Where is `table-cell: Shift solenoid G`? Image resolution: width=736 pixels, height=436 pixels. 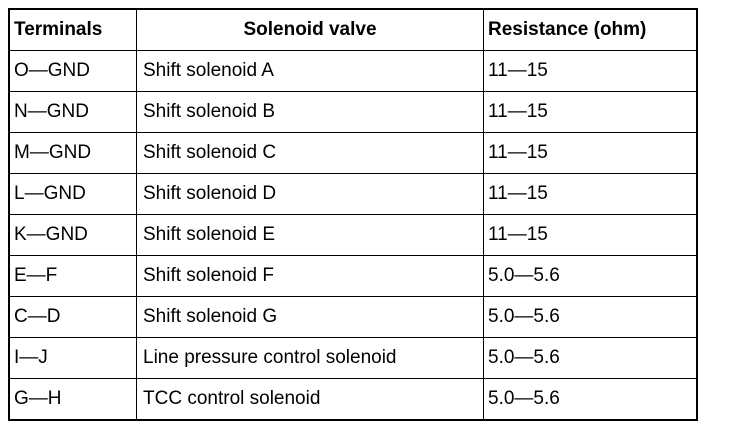 table-cell: Shift solenoid G is located at coordinates (310, 317).